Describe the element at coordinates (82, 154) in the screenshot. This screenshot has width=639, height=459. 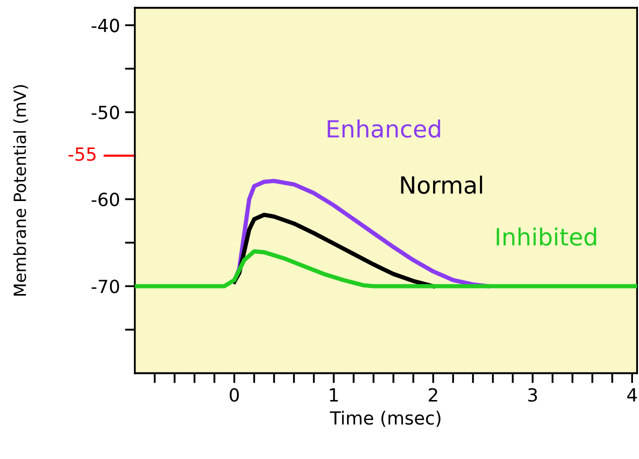
I see `ref-line-label: -55` at that location.